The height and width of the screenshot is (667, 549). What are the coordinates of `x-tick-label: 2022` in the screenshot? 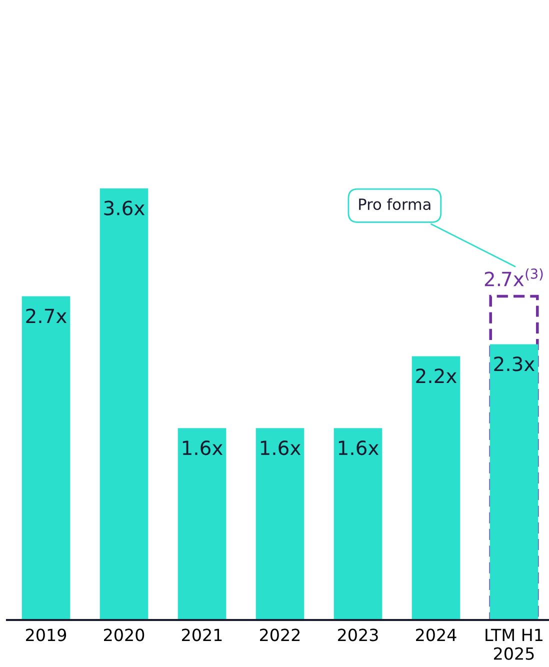 It's located at (280, 635).